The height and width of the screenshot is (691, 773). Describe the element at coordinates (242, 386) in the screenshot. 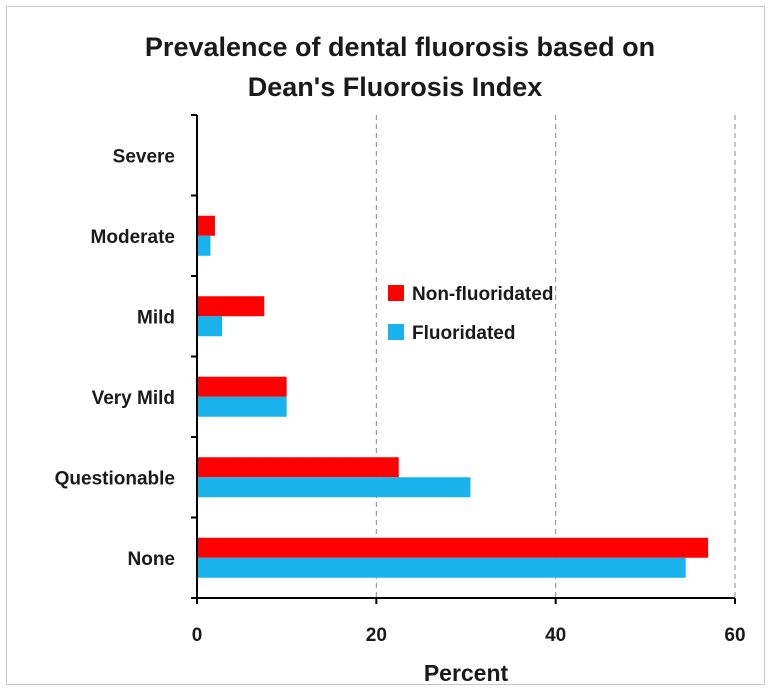

I see `bar-non-fluoridated-very-mild` at that location.